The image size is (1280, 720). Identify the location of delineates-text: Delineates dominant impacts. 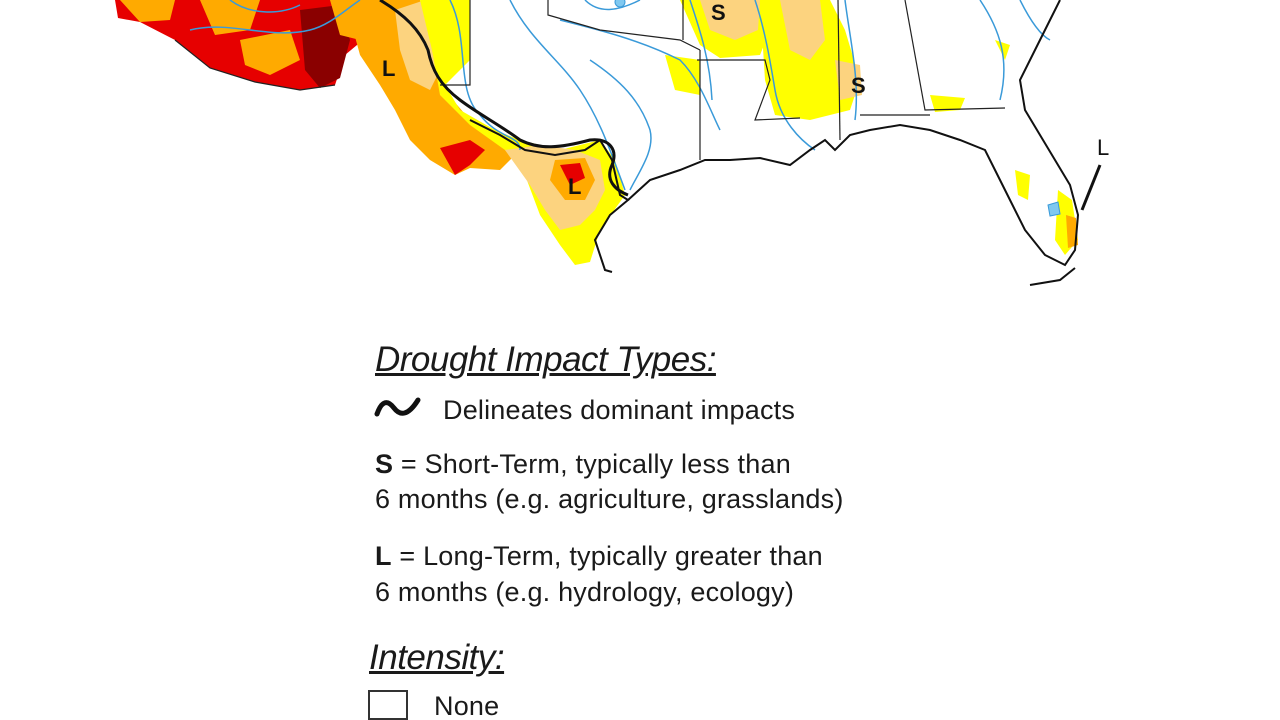
(619, 410).